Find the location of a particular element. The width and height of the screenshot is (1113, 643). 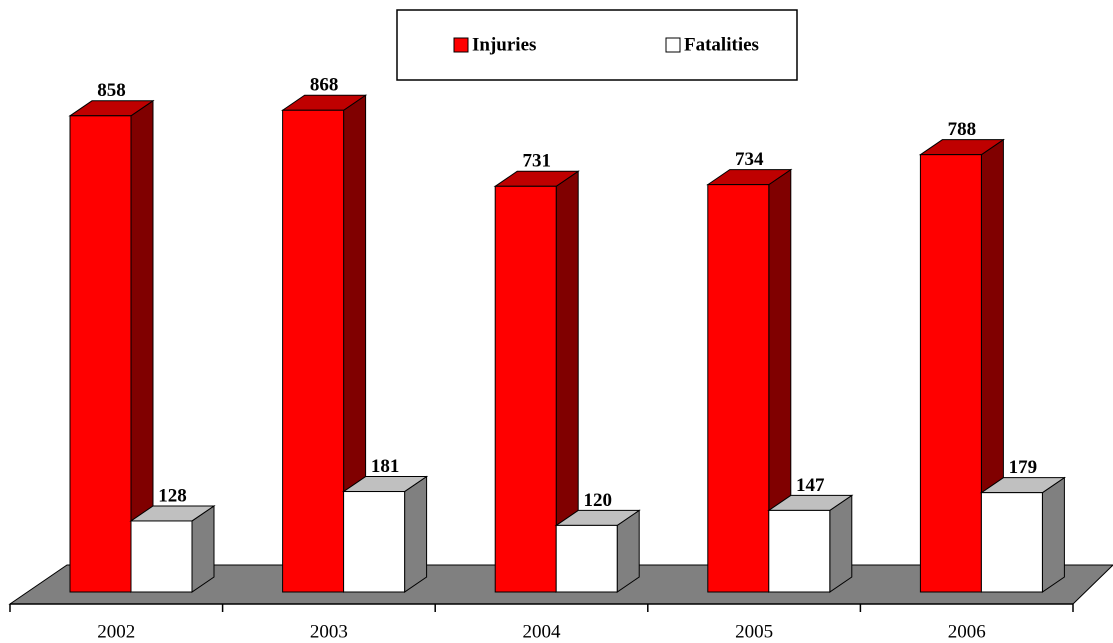

data-label: 179 is located at coordinates (1023, 467).